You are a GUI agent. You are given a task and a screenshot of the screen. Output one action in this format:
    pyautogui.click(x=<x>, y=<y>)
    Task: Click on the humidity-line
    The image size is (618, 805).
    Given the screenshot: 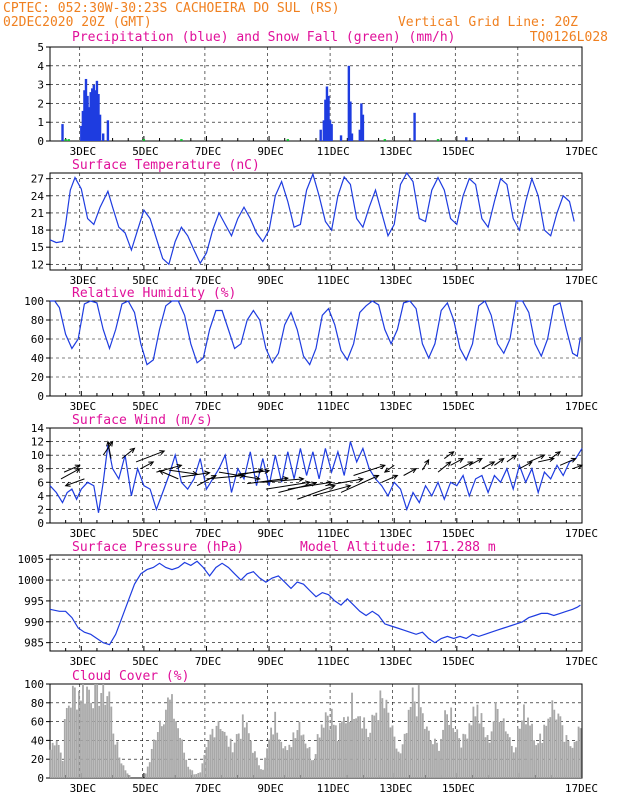 What is the action you would take?
    pyautogui.click(x=315, y=333)
    